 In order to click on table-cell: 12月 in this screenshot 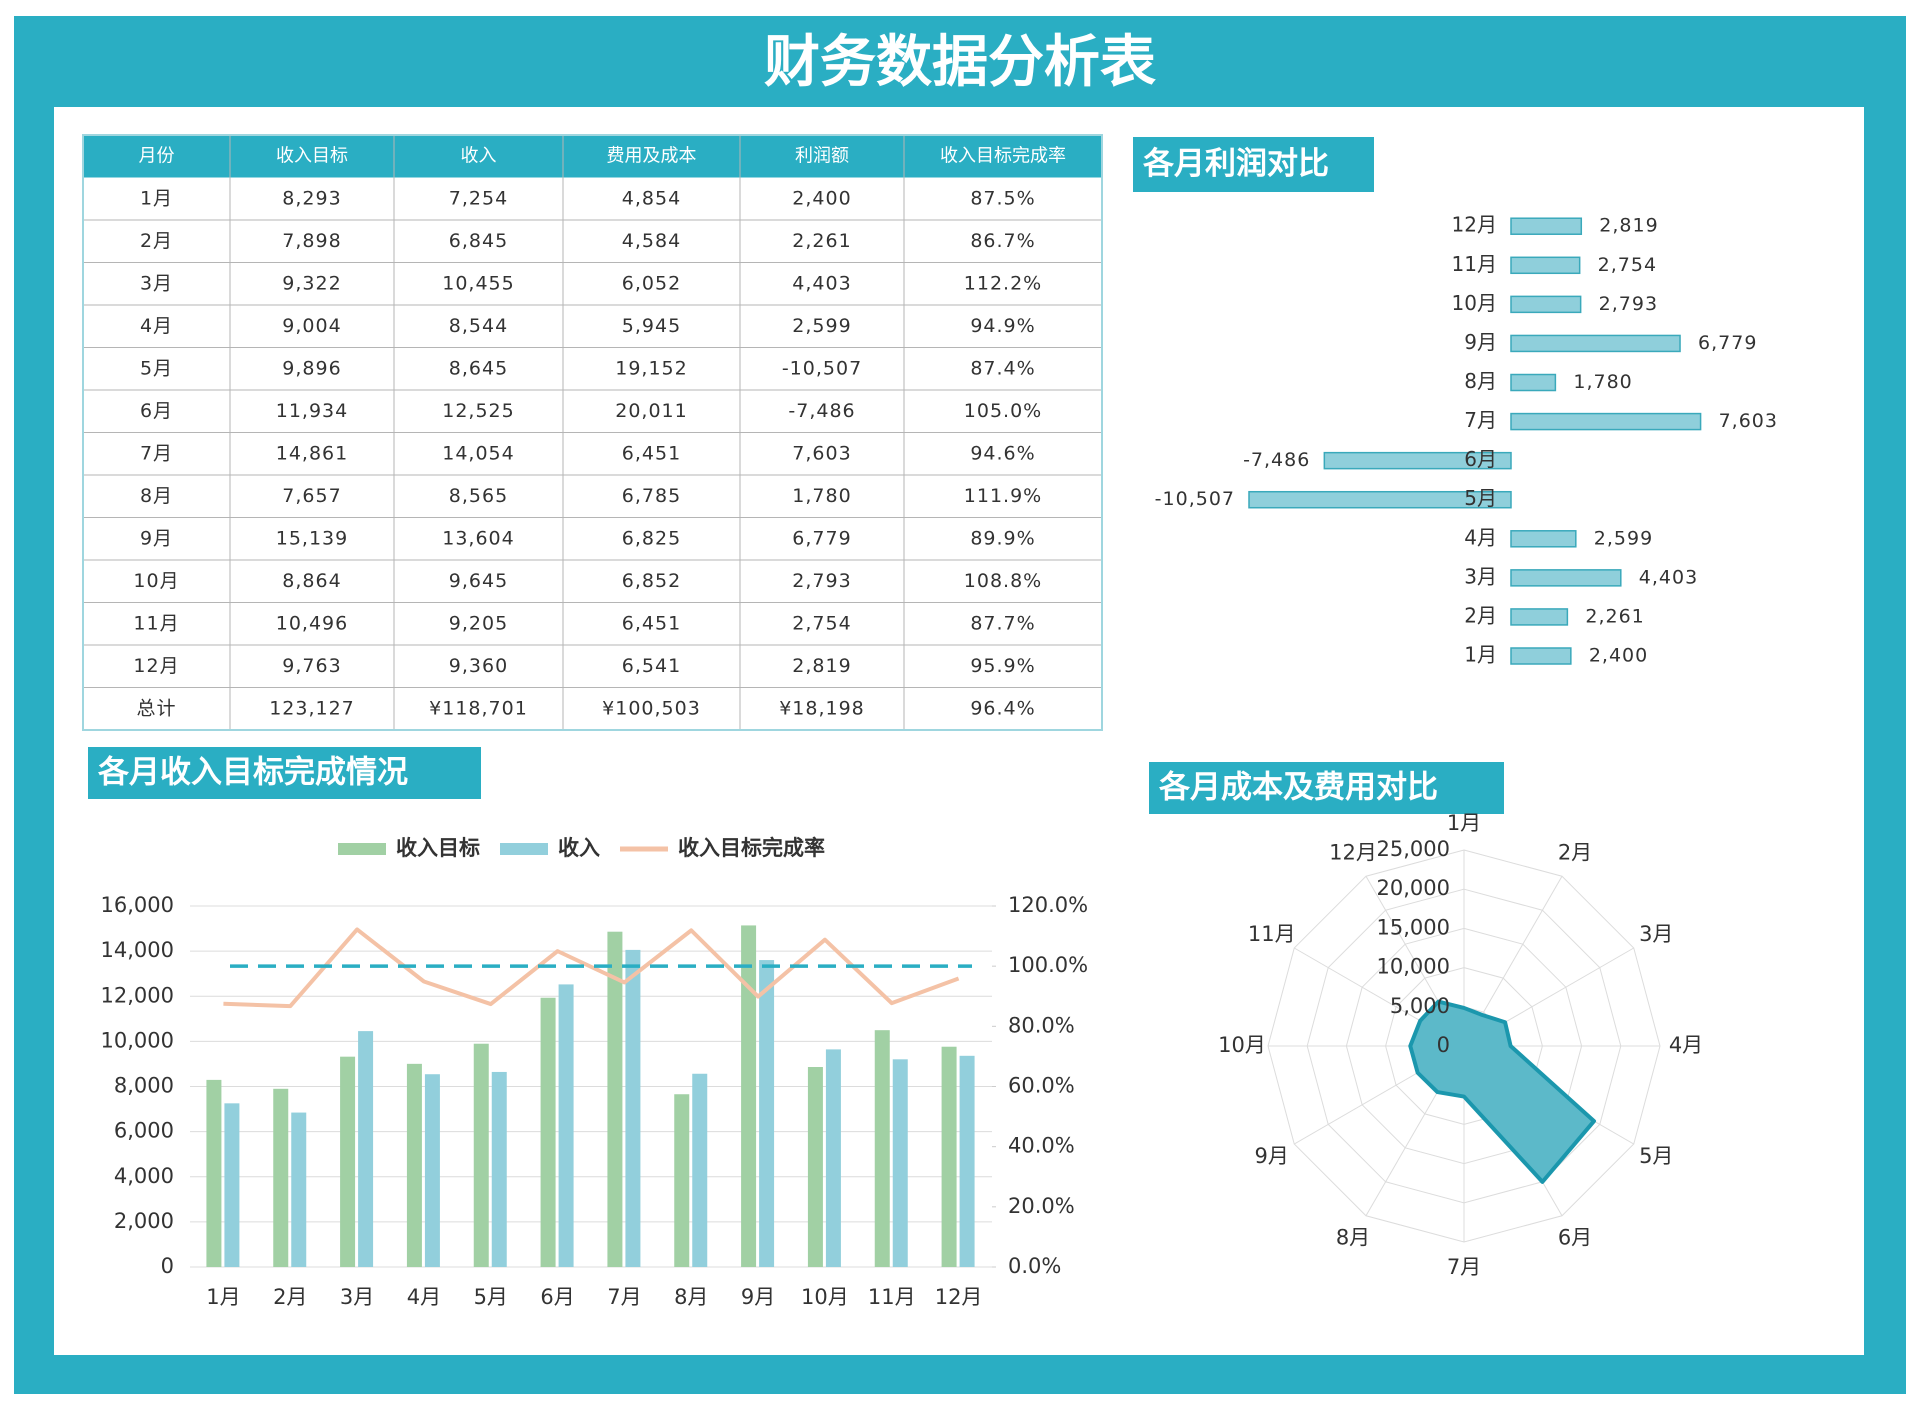, I will do `click(156, 666)`.